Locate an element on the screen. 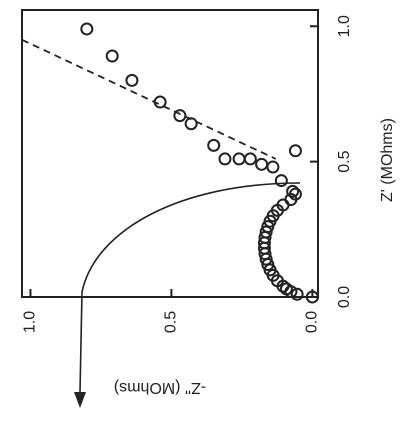 Image resolution: width=417 pixels, height=423 pixels. y-tick-label: 0.0 is located at coordinates (312, 322).